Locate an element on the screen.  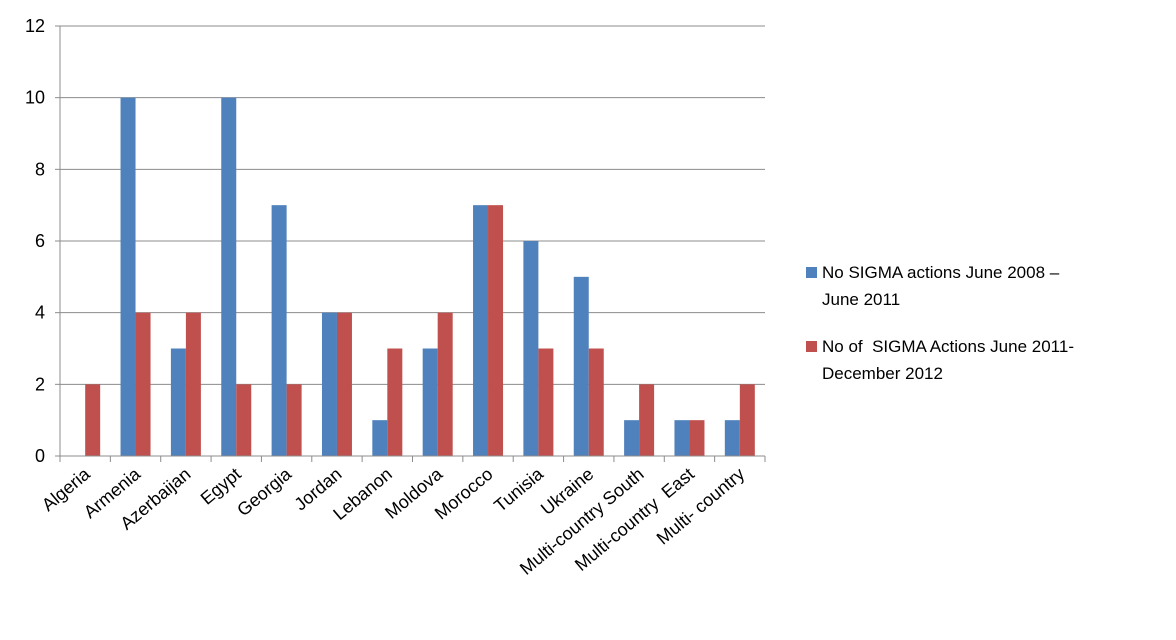
y-axis: 0 2 4 6 8 10 12 is located at coordinates (43, 241).